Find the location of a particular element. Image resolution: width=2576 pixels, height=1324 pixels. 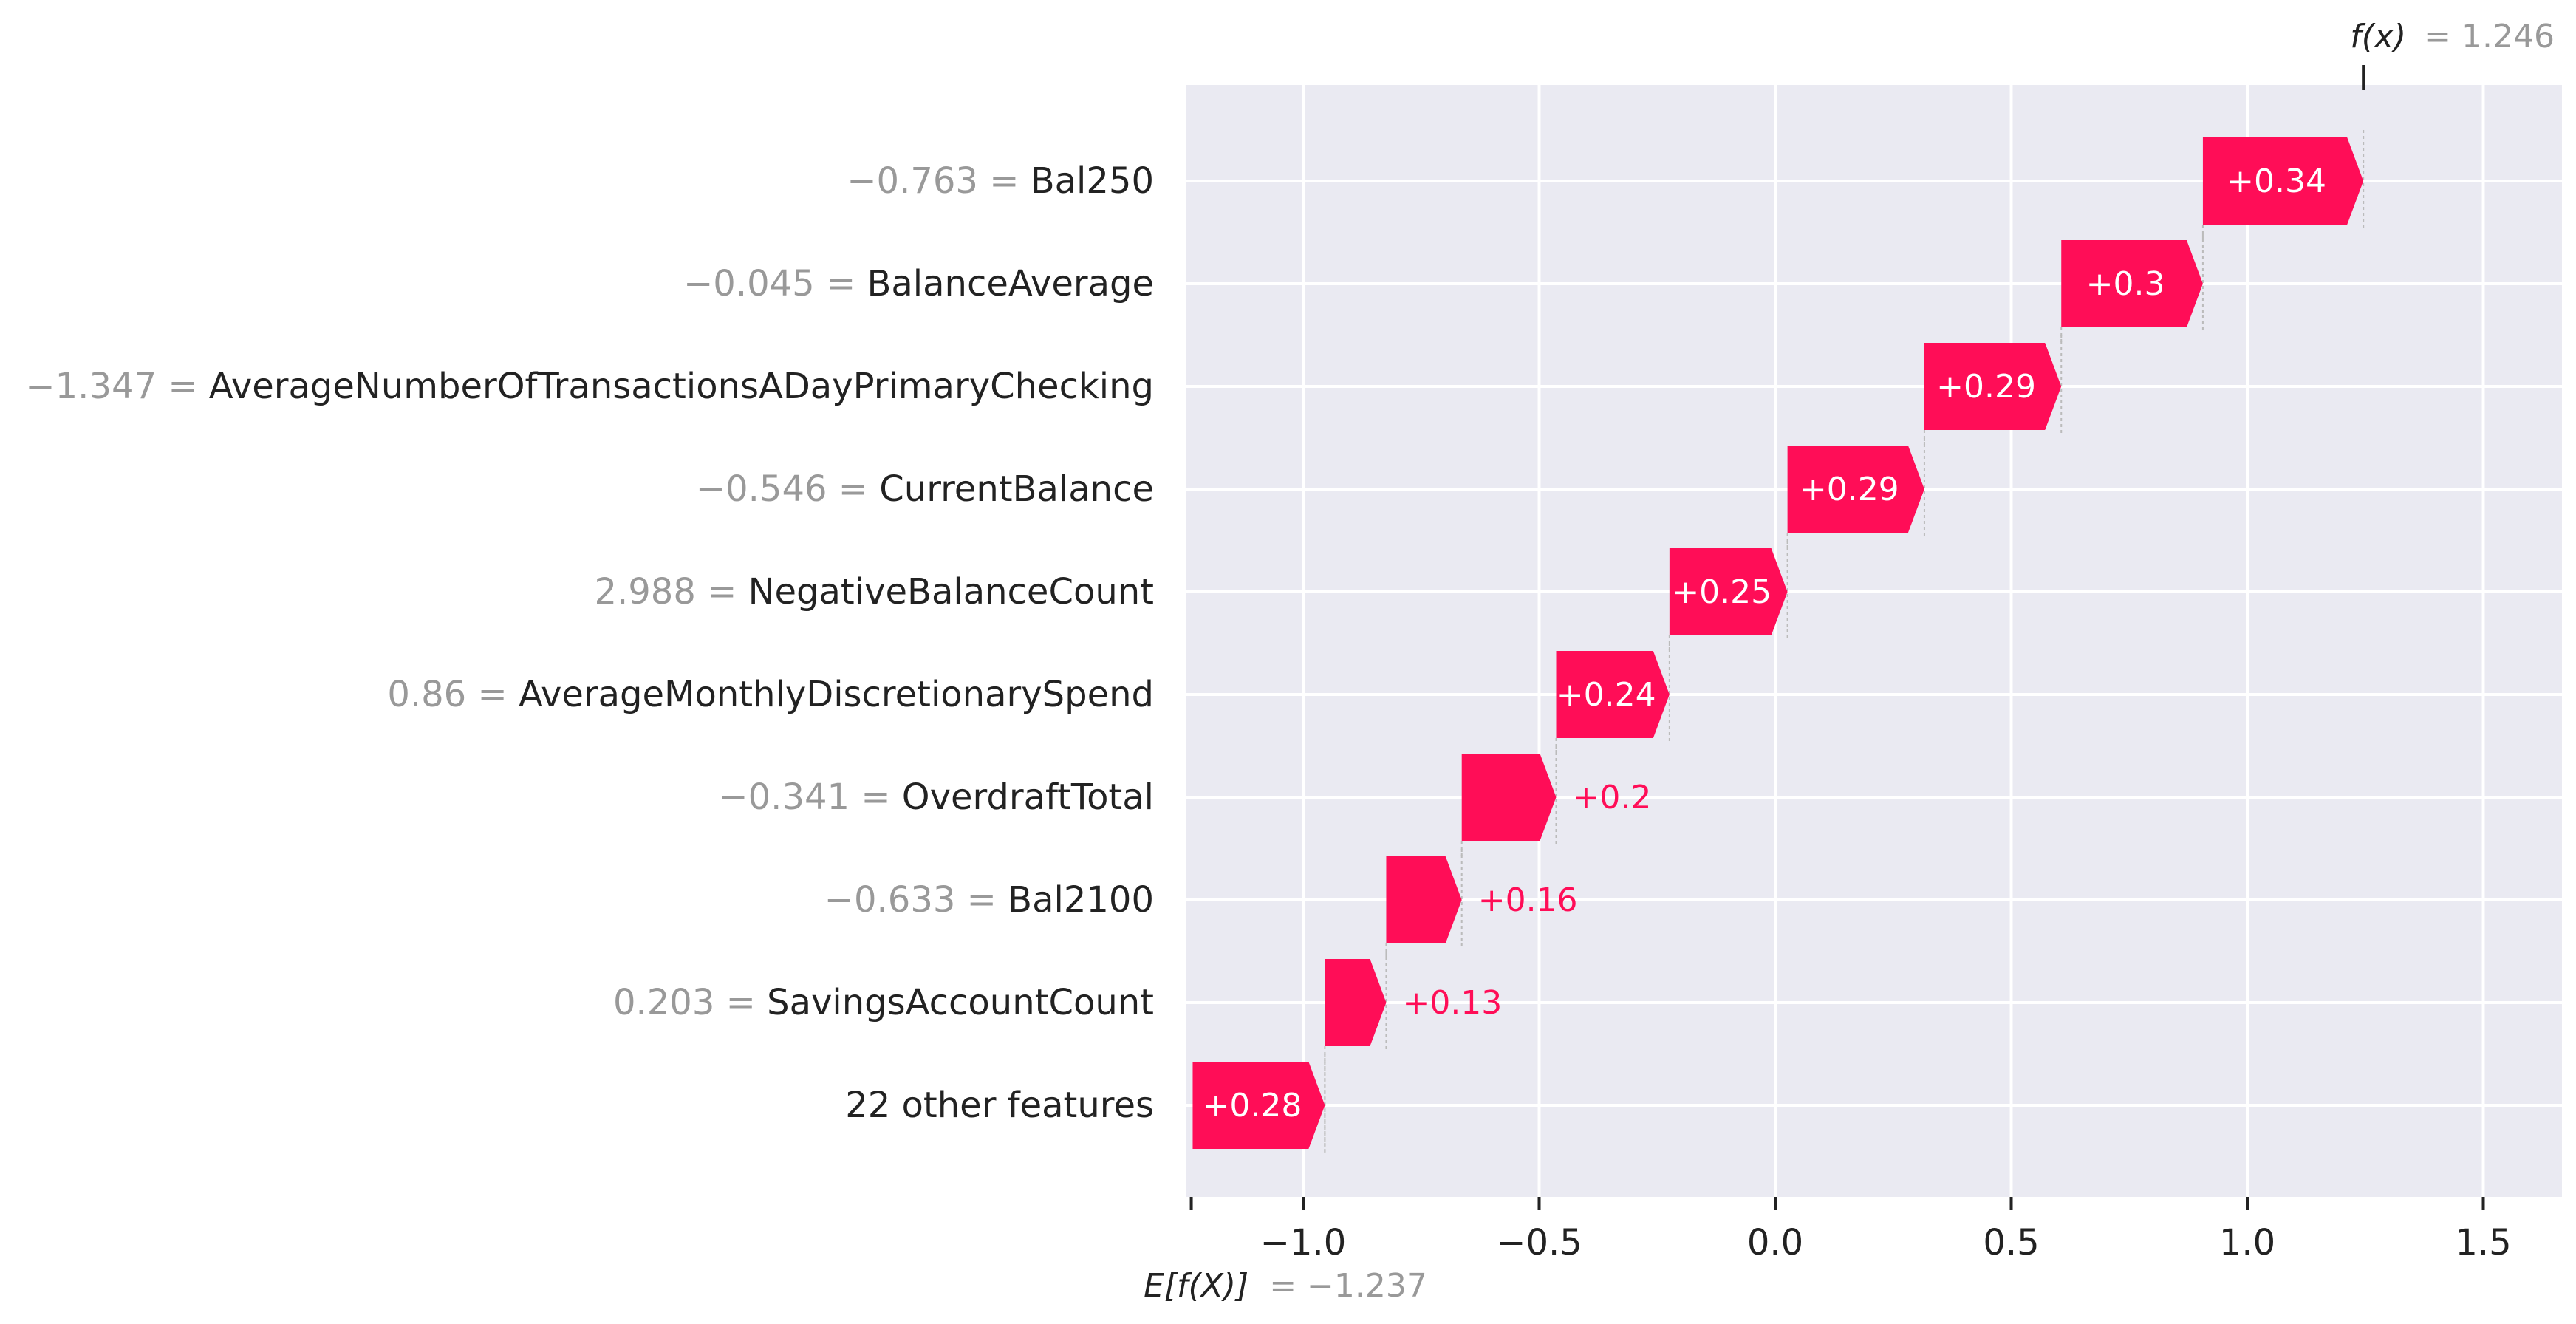

feature-name: BalanceAverage is located at coordinates (1011, 283).